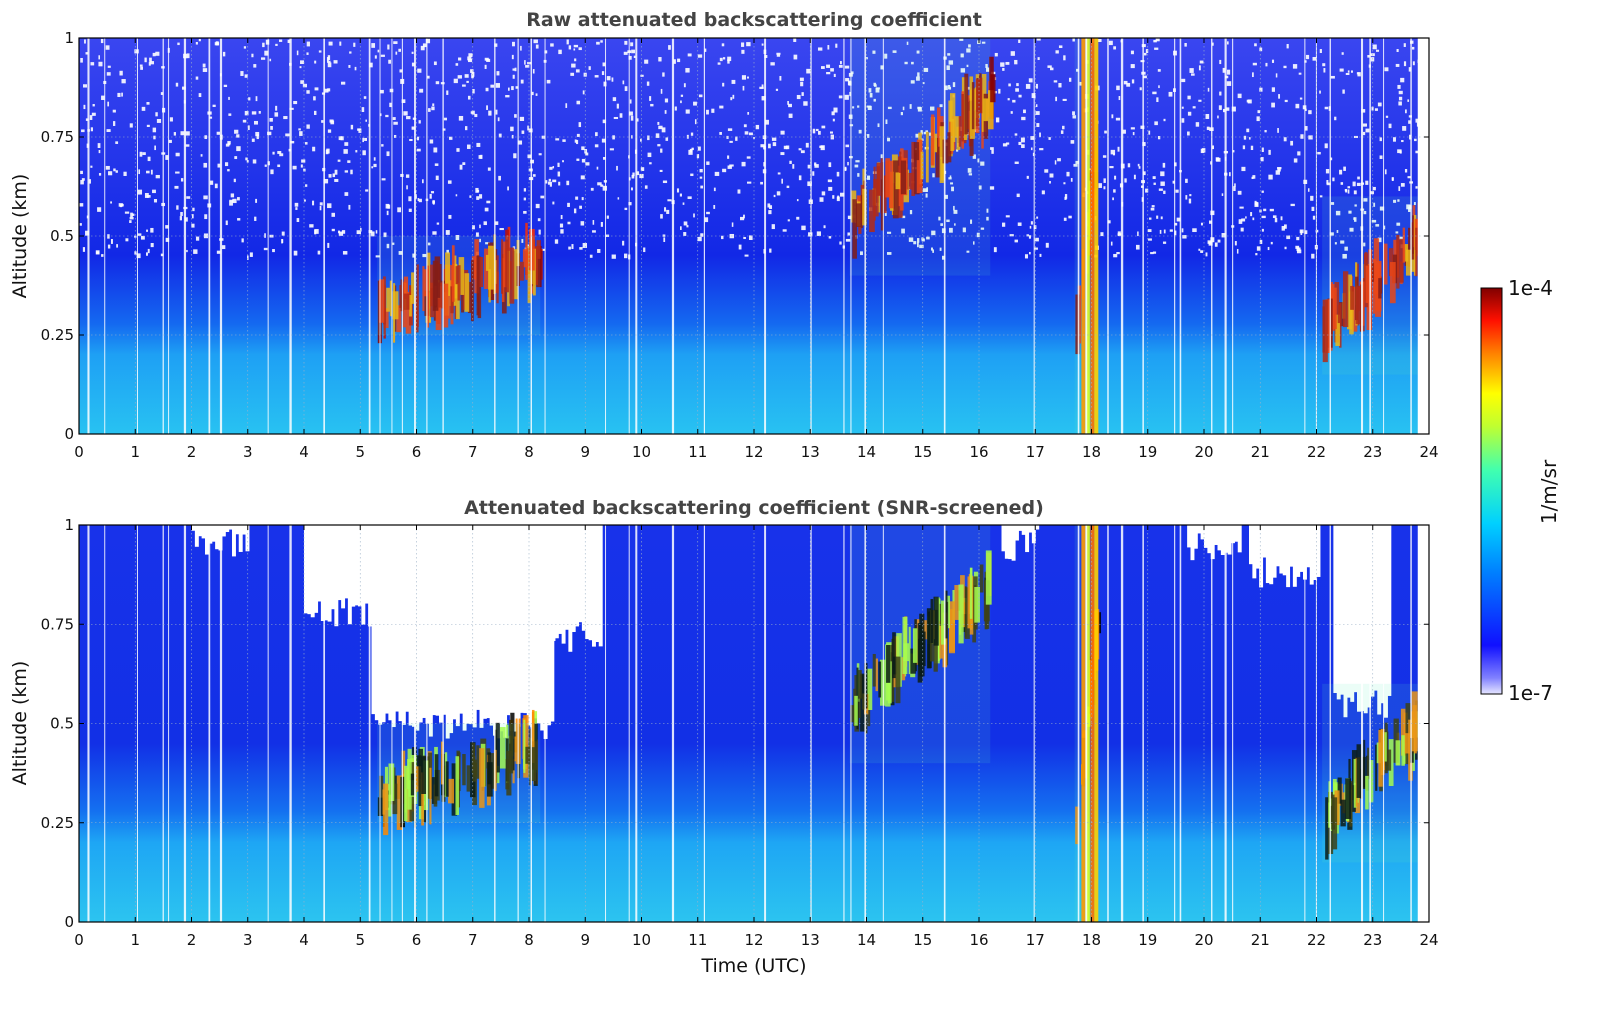 Image resolution: width=1621 pixels, height=1020 pixels. I want to click on x-tick-label: 6, so click(417, 452).